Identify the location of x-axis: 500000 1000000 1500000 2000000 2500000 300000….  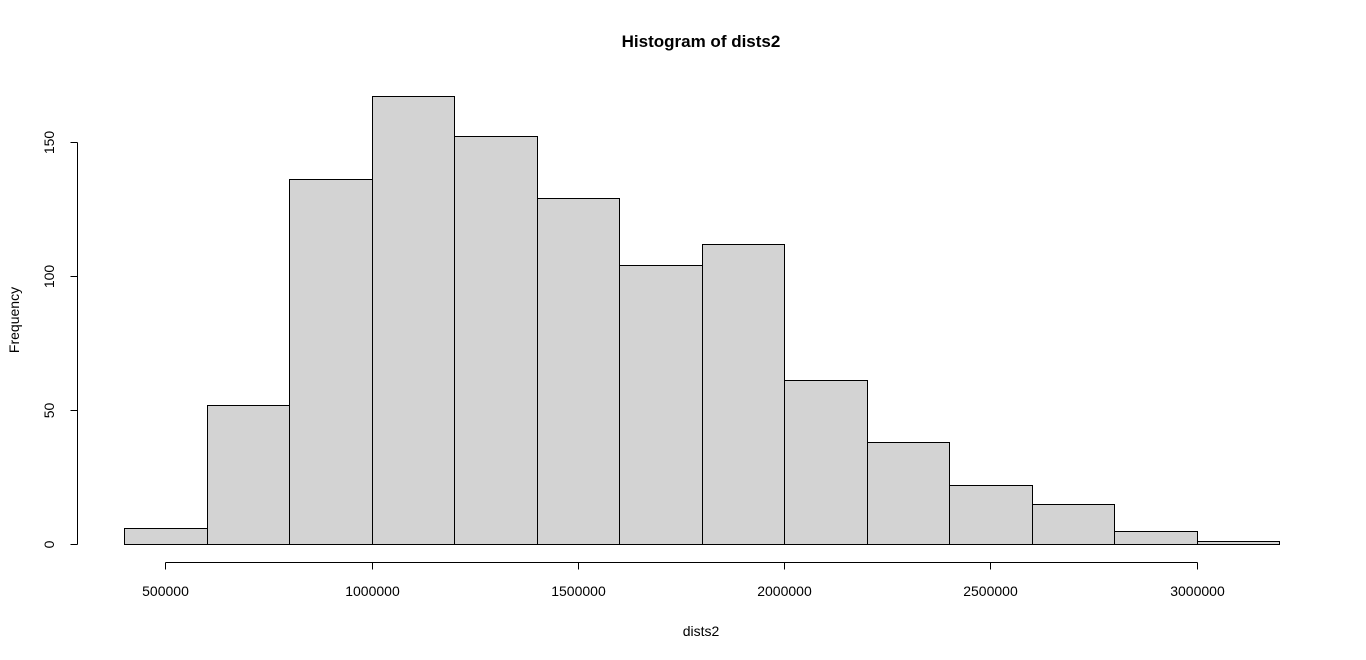
(683, 580).